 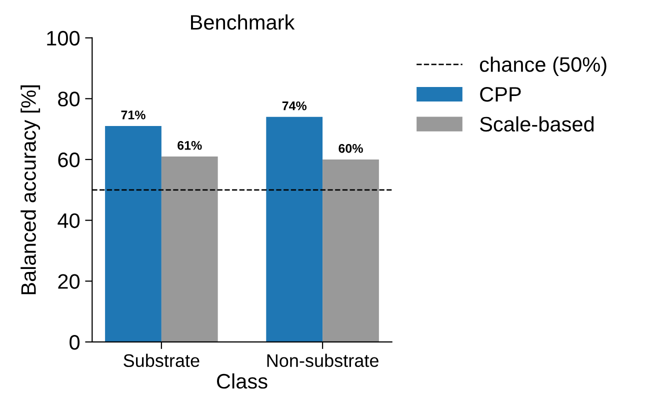 I want to click on data-label: 71%, so click(x=133, y=115).